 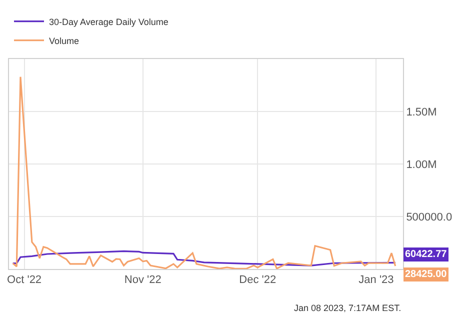 What do you see at coordinates (108, 21) in the screenshot?
I see `legend-label: 30-Day Average Daily Volume` at bounding box center [108, 21].